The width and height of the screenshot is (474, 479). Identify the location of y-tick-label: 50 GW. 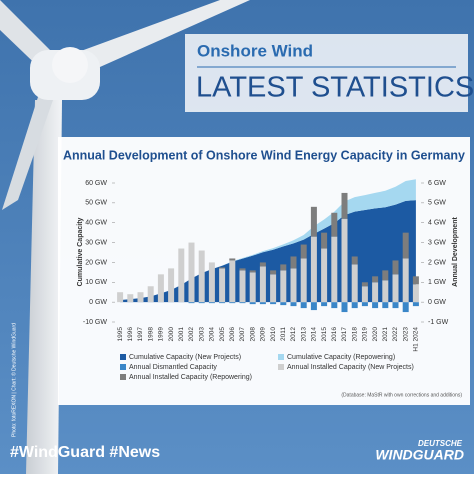
(96, 203).